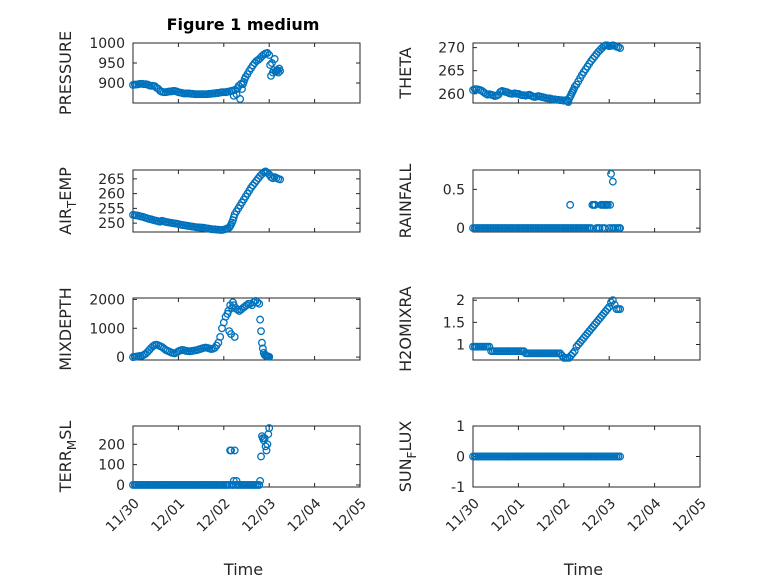  Describe the element at coordinates (107, 300) in the screenshot. I see `y-tick-label: 2000` at that location.